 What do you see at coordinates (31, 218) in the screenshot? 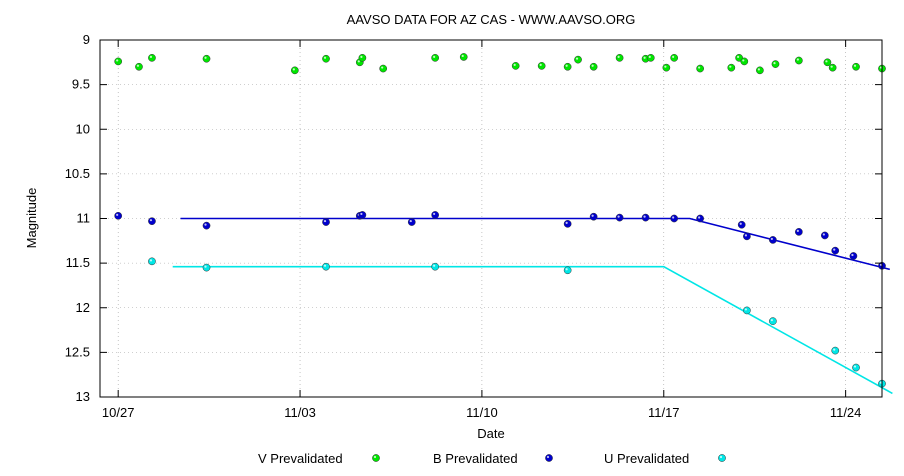
I see `y-axis-label: Magnitude` at bounding box center [31, 218].